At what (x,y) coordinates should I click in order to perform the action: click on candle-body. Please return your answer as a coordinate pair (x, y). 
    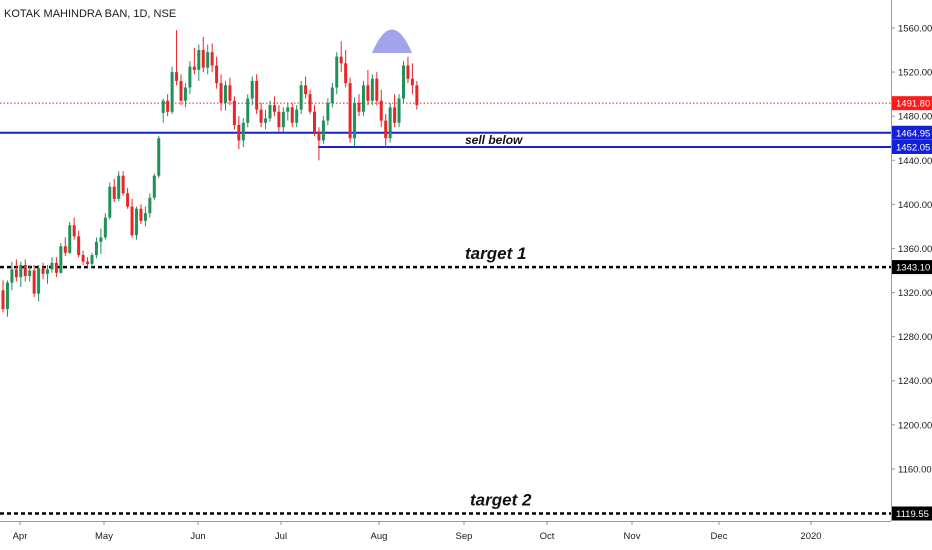
    Looking at the image, I should click on (395, 115).